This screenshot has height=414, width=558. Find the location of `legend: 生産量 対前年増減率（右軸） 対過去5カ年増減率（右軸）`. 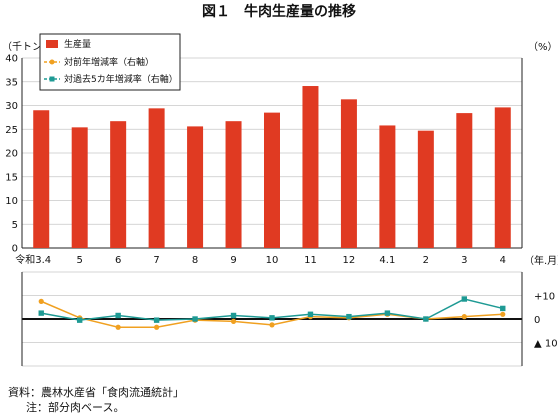

legend: 生産量 対前年増減率（右軸） 対過去5カ年増減率（右軸） is located at coordinates (110, 62).